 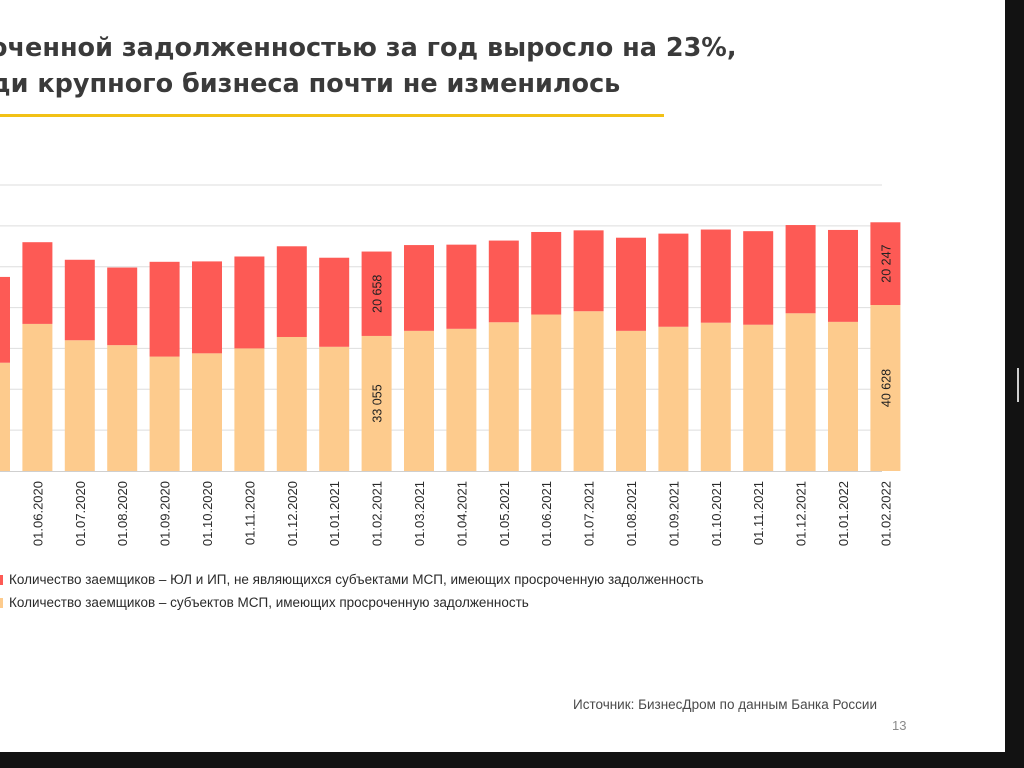 What do you see at coordinates (332, 115) in the screenshot?
I see `title-underline` at bounding box center [332, 115].